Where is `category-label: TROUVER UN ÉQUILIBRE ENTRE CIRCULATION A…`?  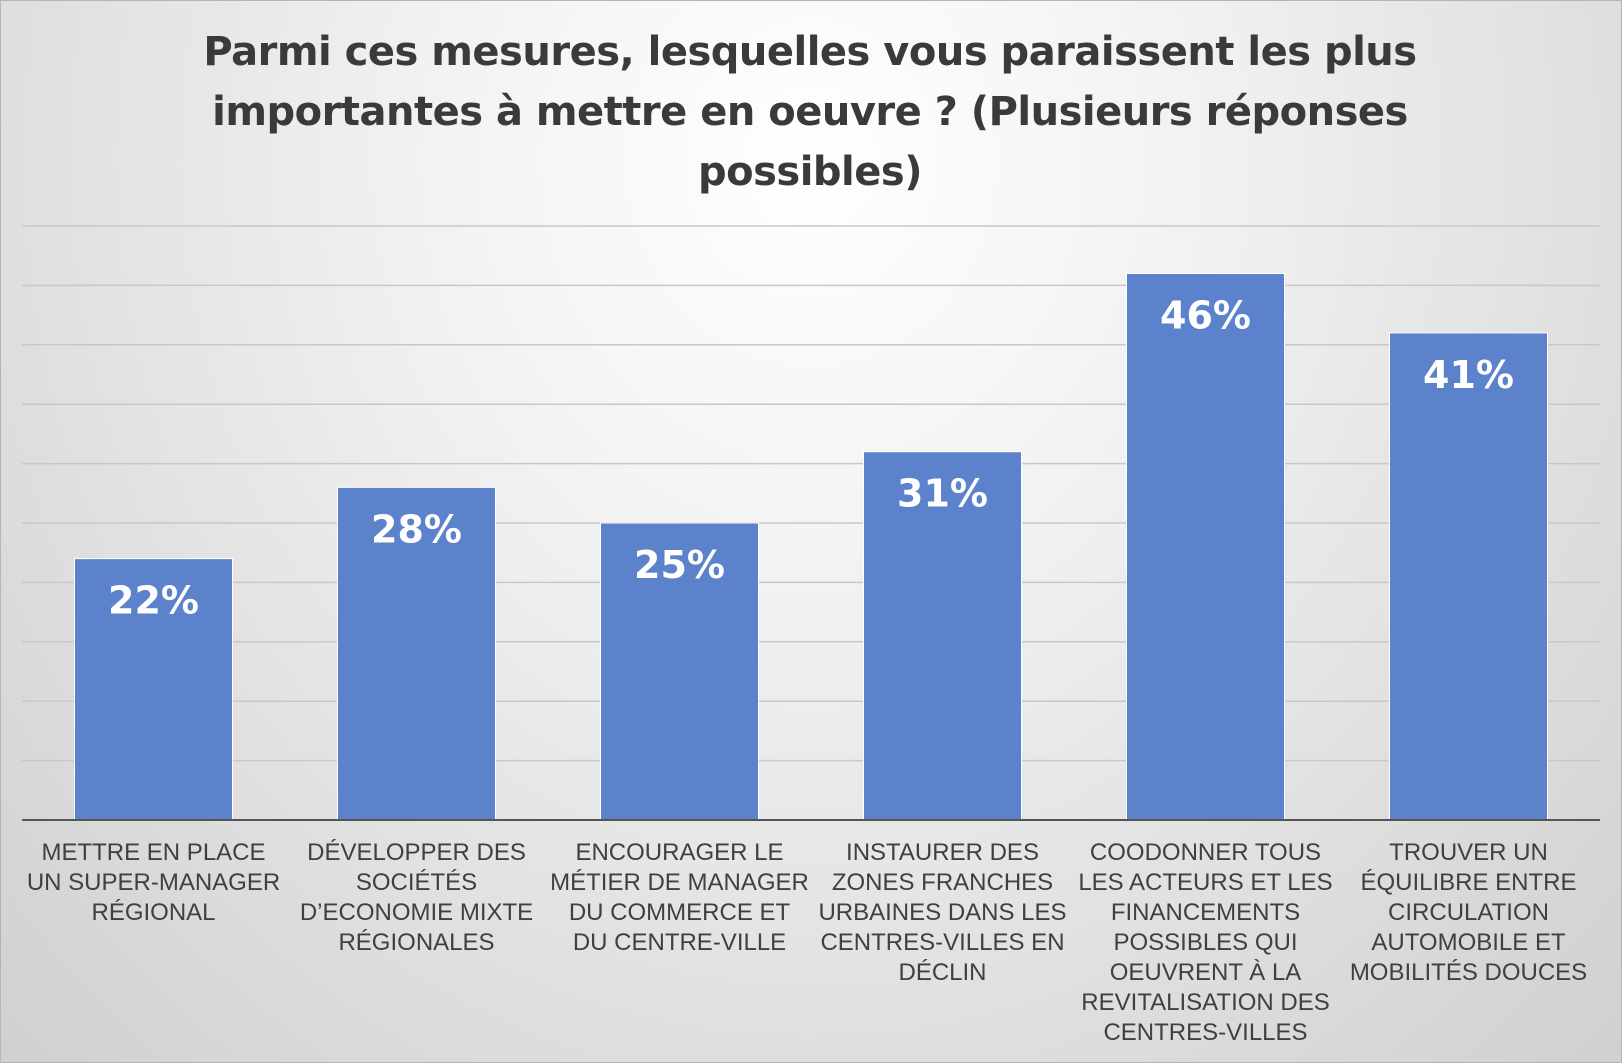 category-label: TROUVER UN ÉQUILIBRE ENTRE CIRCULATION A… is located at coordinates (1468, 912).